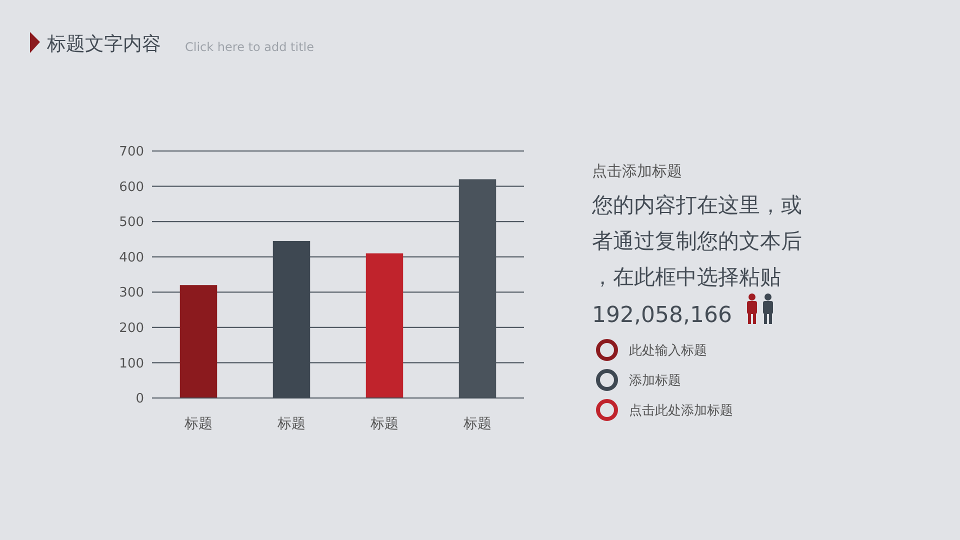  I want to click on y-tick-label: 700, so click(131, 152).